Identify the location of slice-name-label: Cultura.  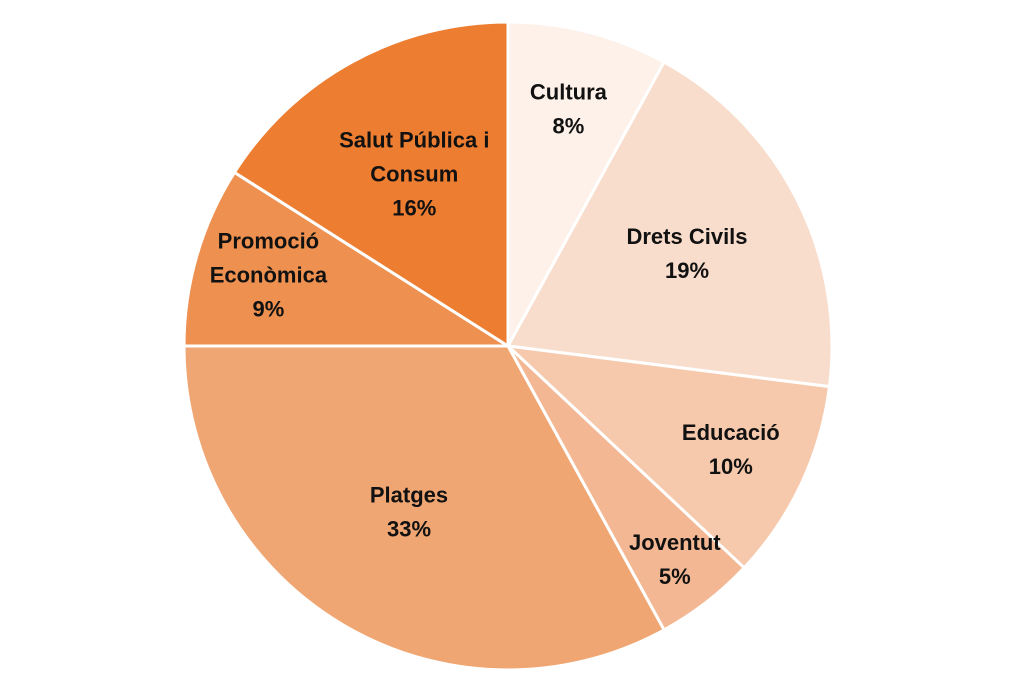
(569, 91).